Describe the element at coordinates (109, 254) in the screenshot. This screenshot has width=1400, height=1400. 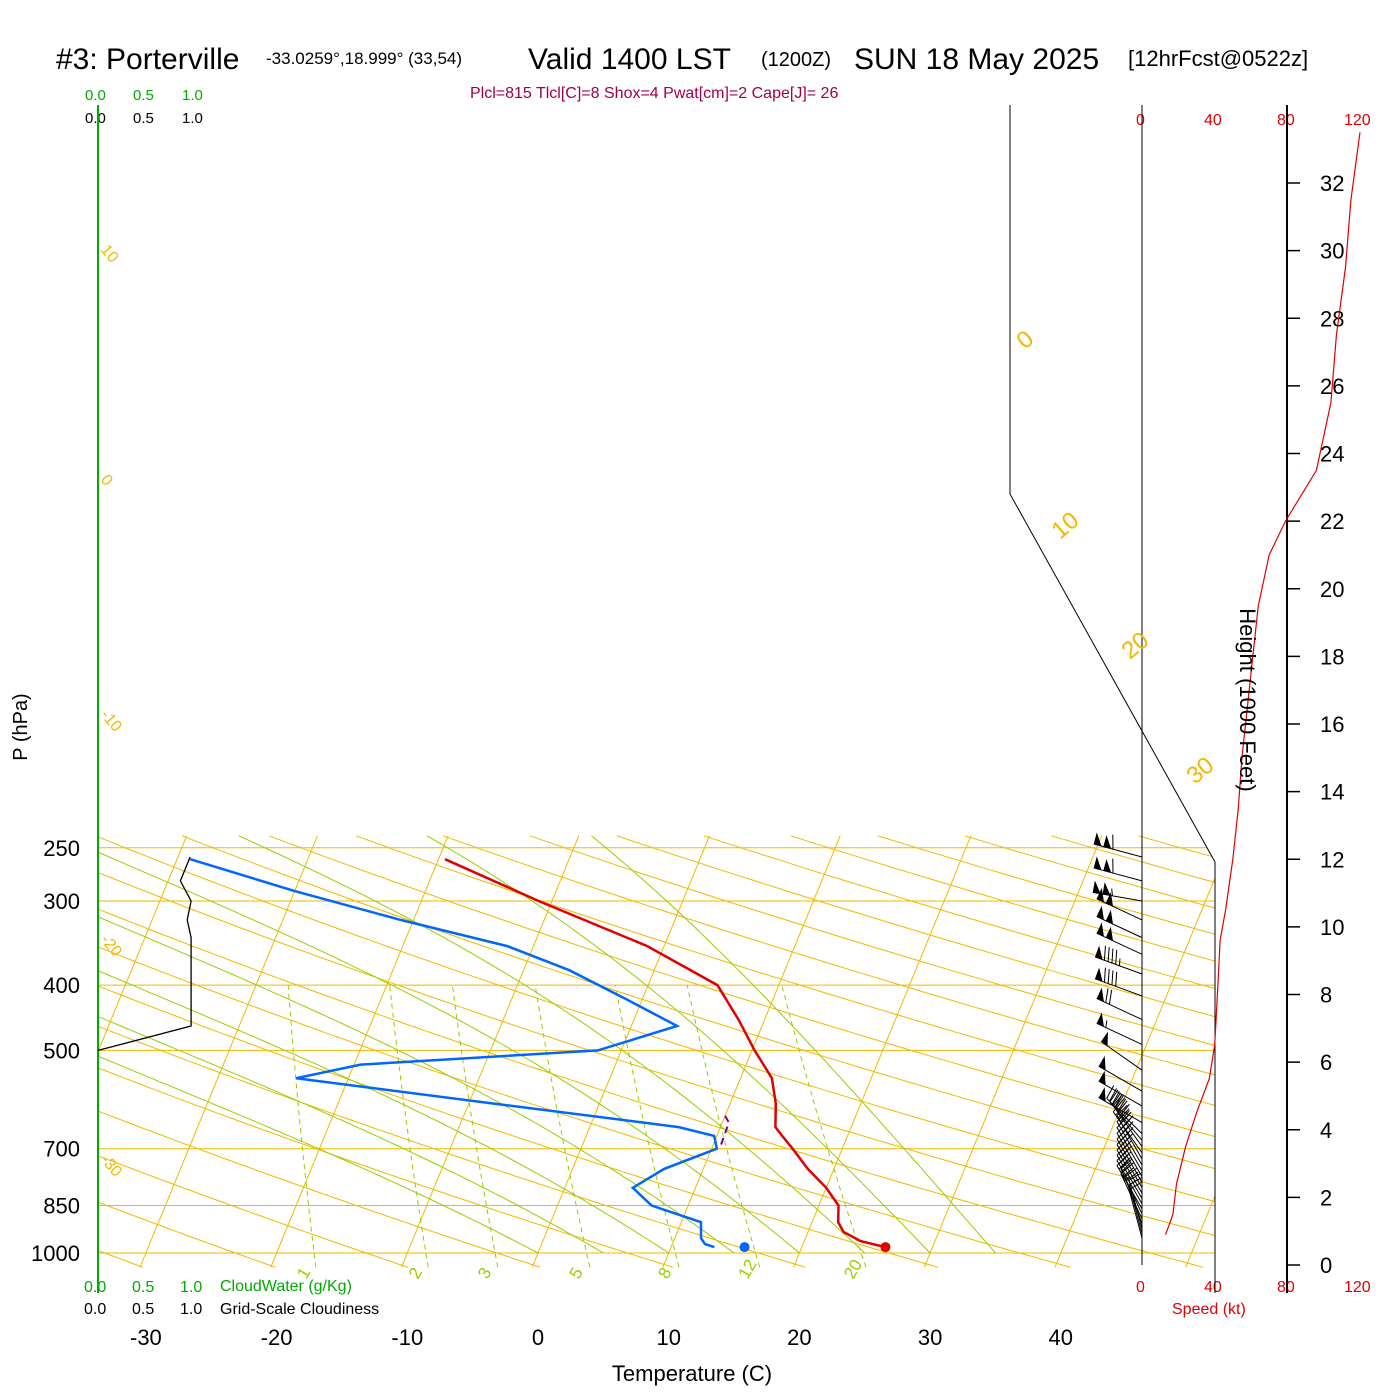
I see `dry-adiabat-label: 10` at that location.